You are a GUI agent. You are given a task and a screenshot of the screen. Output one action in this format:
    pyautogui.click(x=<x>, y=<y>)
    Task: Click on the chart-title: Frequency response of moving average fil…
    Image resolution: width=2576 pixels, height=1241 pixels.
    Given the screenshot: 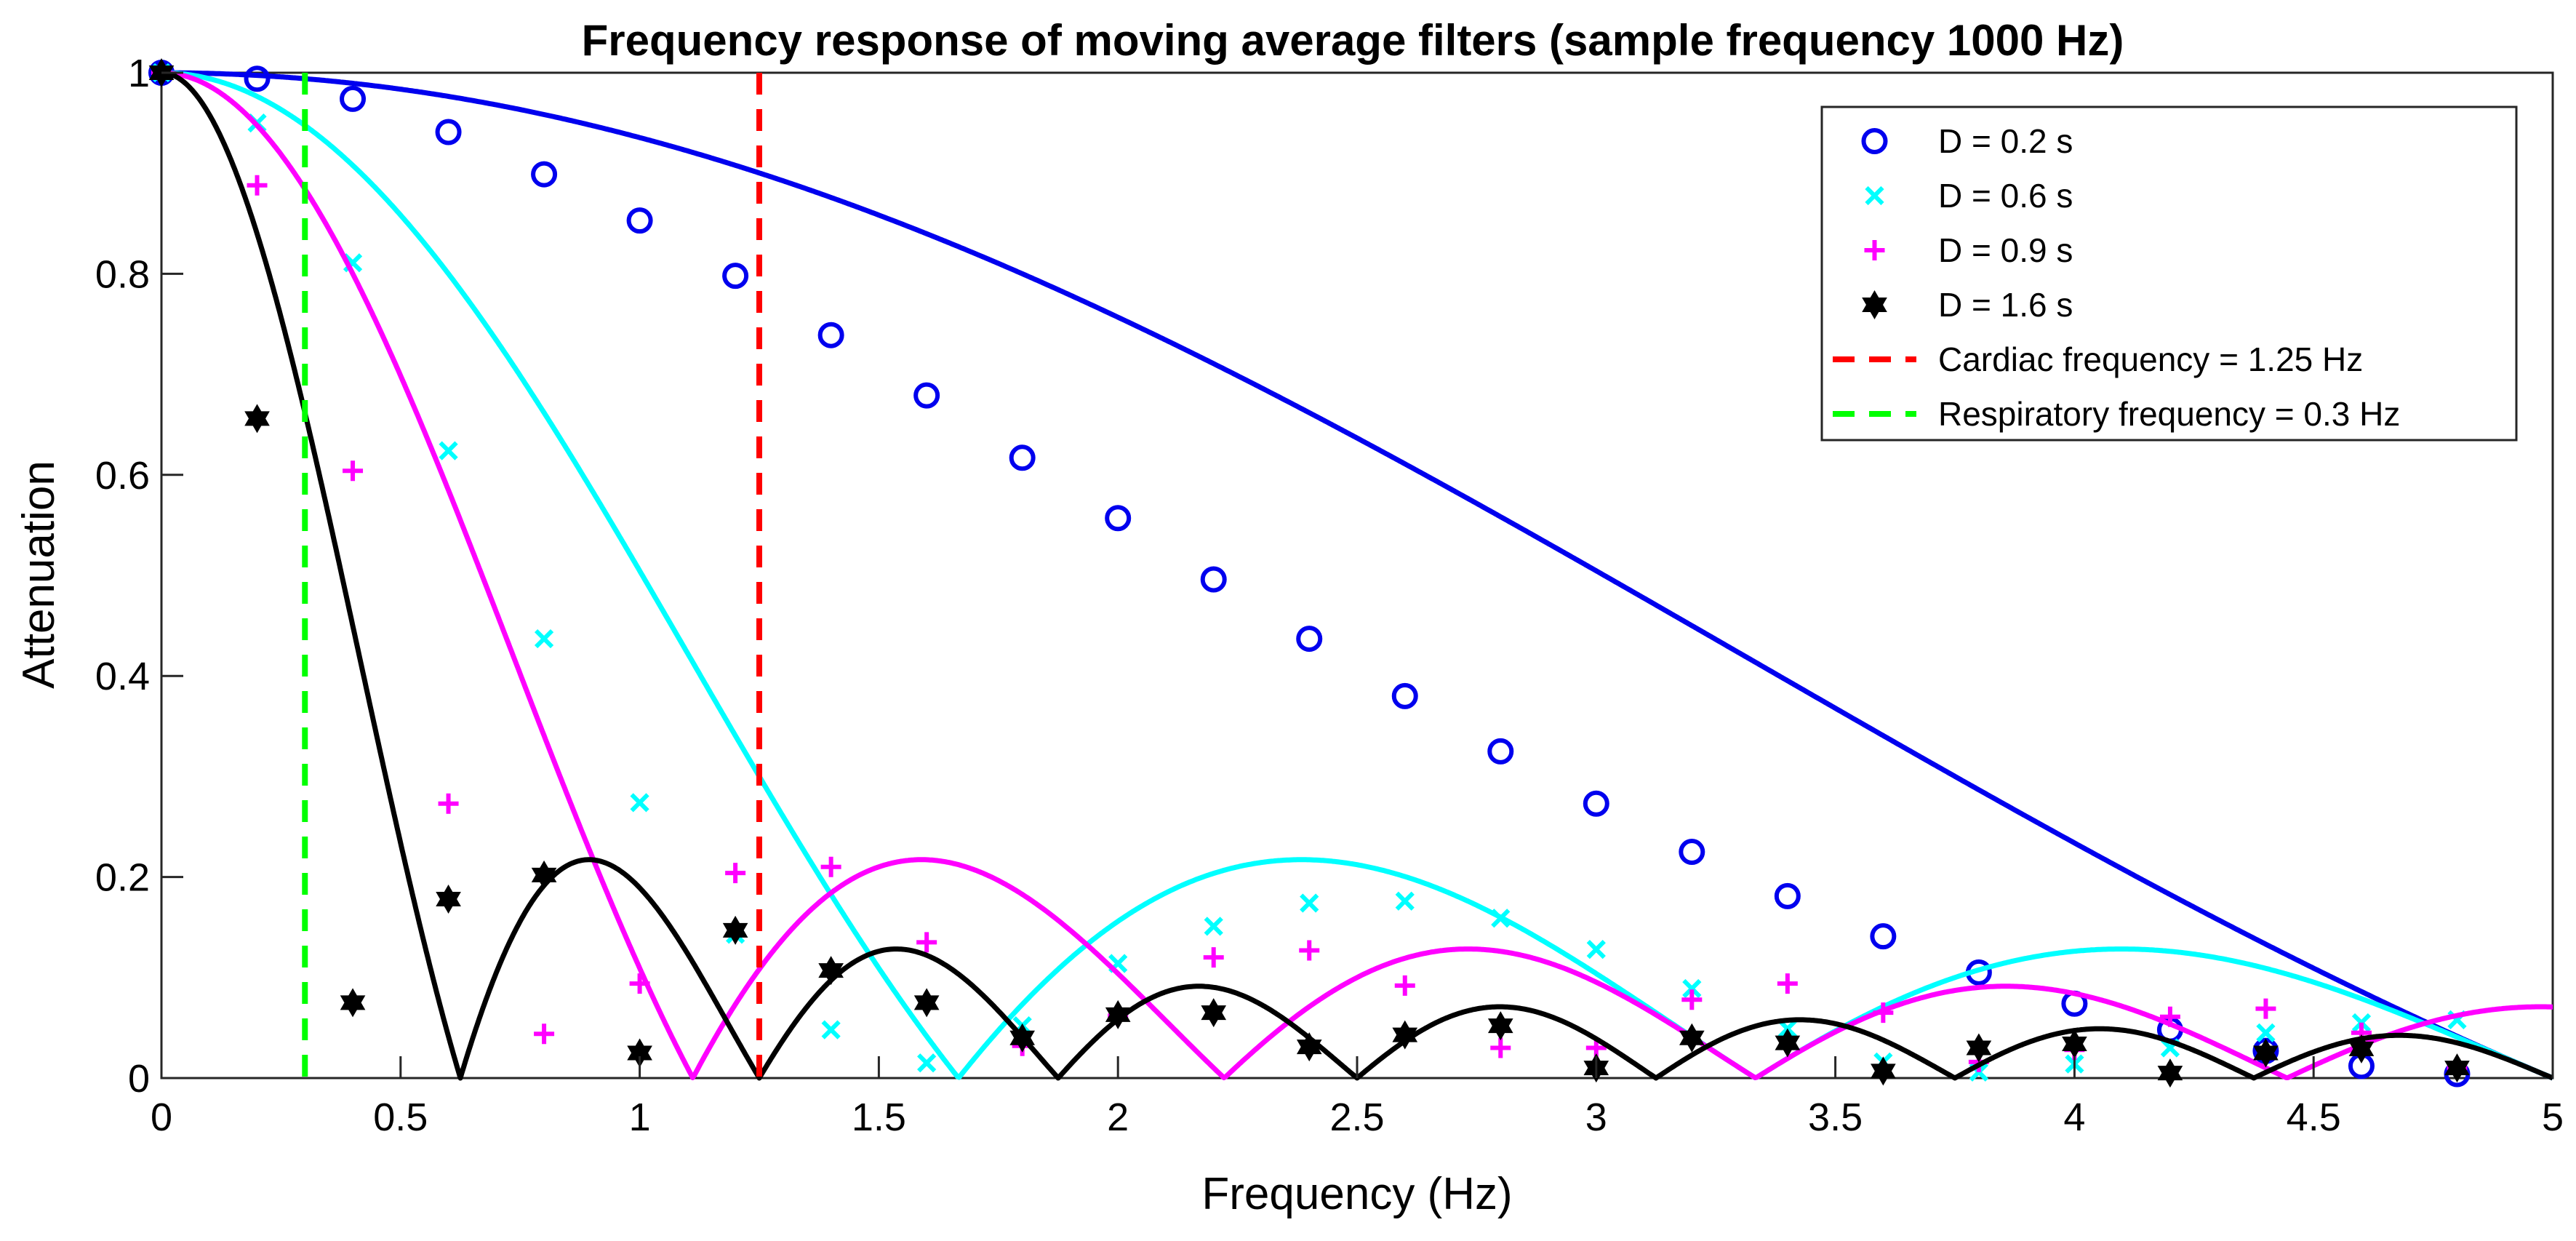 What is the action you would take?
    pyautogui.click(x=1353, y=40)
    